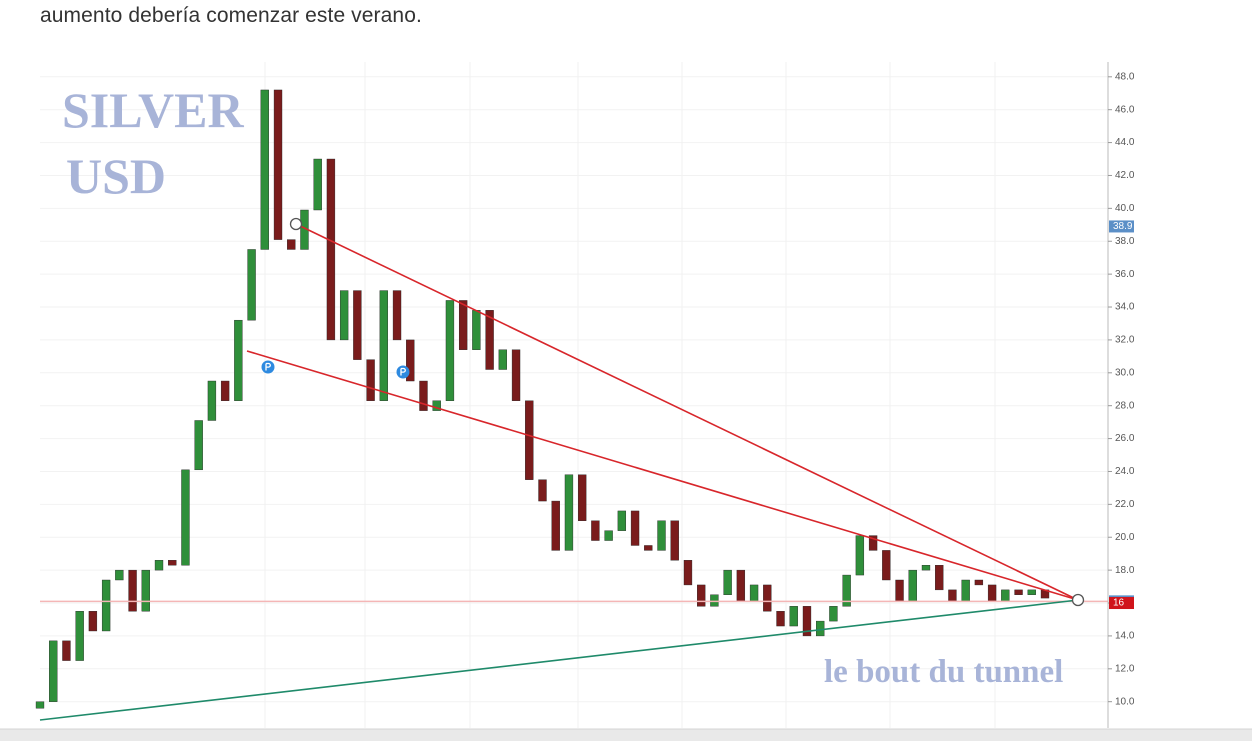  I want to click on y-tick-label: 14.0, so click(1125, 636).